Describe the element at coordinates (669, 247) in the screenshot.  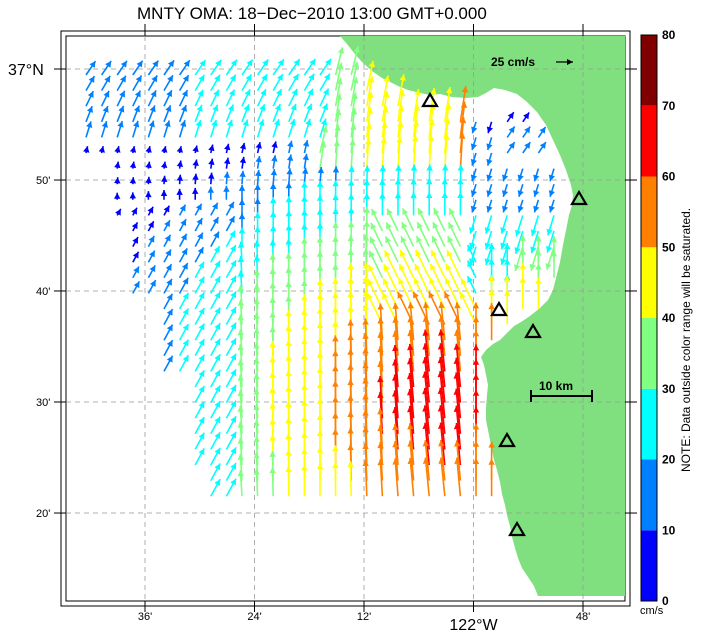
I see `colorbar-tick-label: 50` at that location.